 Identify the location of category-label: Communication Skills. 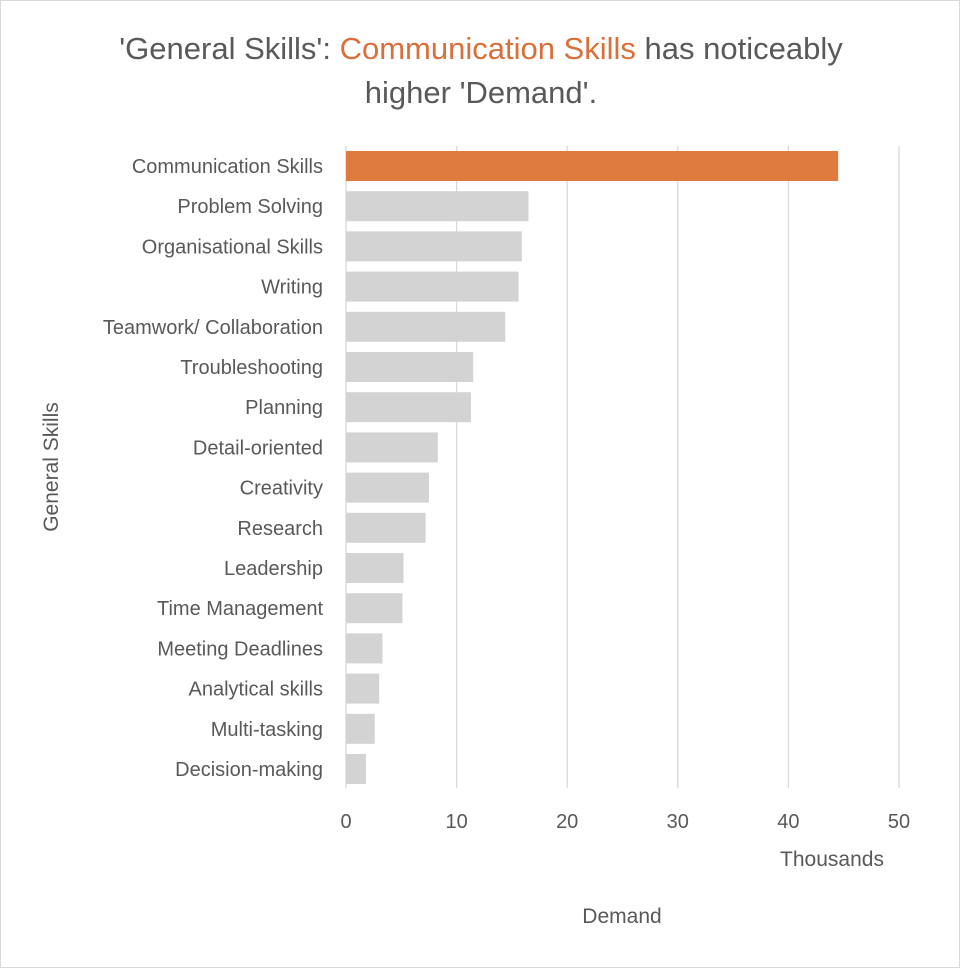
(227, 167).